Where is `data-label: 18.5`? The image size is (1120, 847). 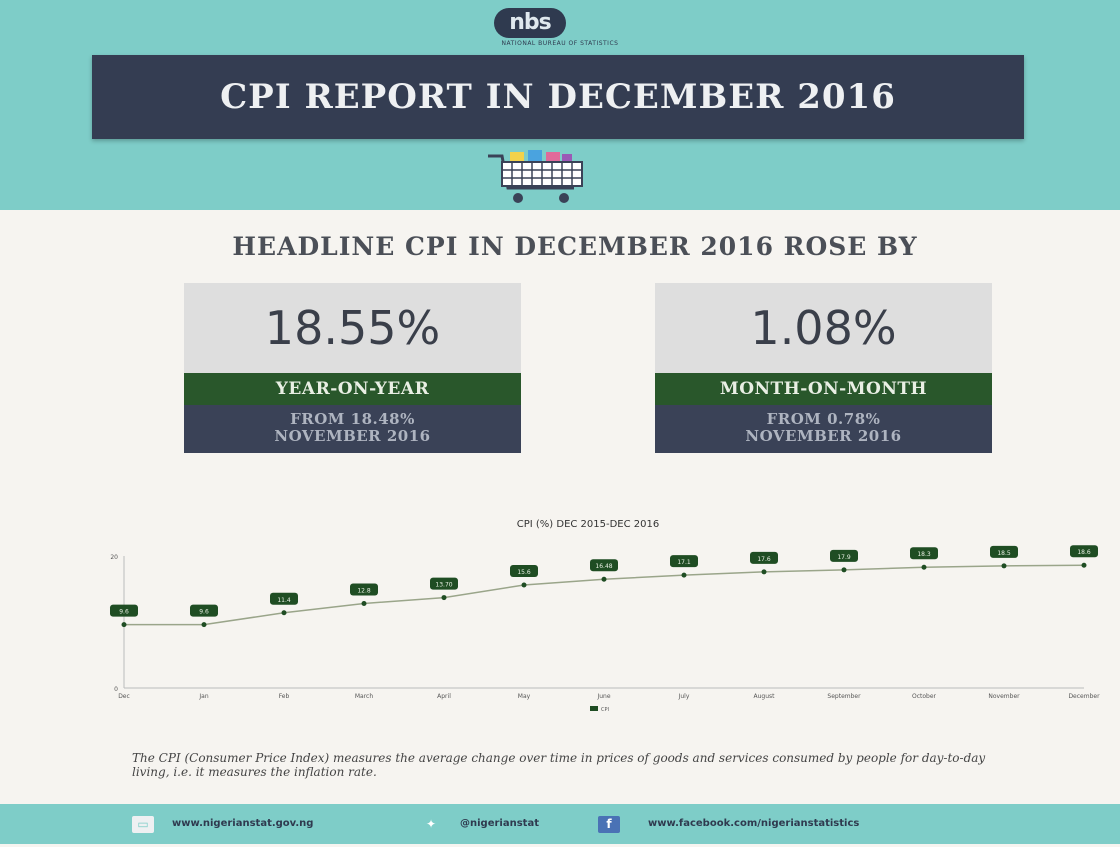
data-label: 18.5 is located at coordinates (1004, 553).